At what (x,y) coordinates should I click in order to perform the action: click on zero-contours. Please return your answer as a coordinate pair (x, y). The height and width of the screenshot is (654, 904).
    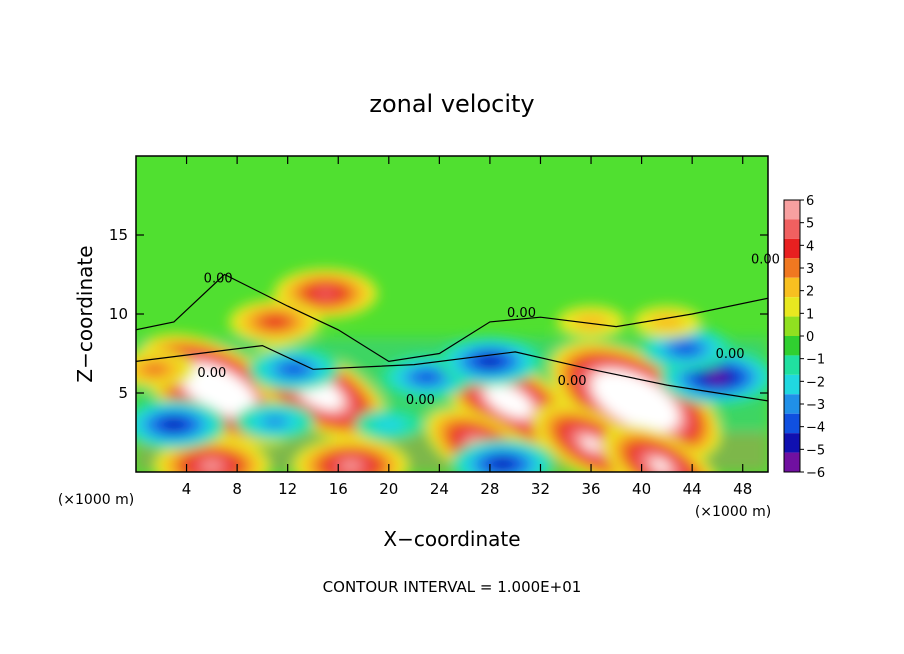
    Looking at the image, I should click on (452, 337).